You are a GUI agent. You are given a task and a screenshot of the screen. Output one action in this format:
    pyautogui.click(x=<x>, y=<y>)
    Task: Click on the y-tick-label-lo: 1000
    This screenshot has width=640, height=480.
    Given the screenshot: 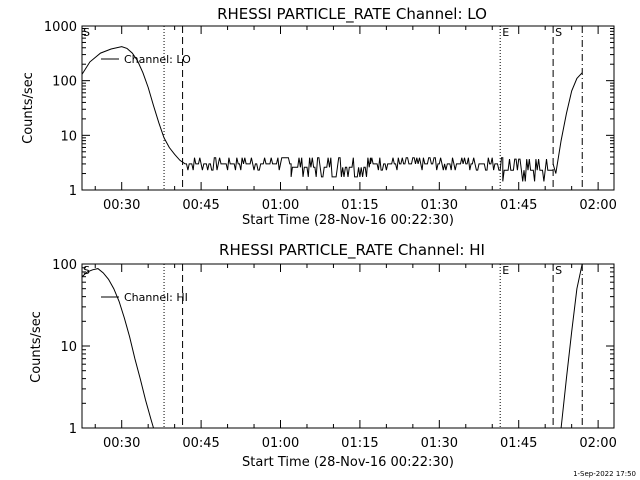 What is the action you would take?
    pyautogui.click(x=60, y=27)
    